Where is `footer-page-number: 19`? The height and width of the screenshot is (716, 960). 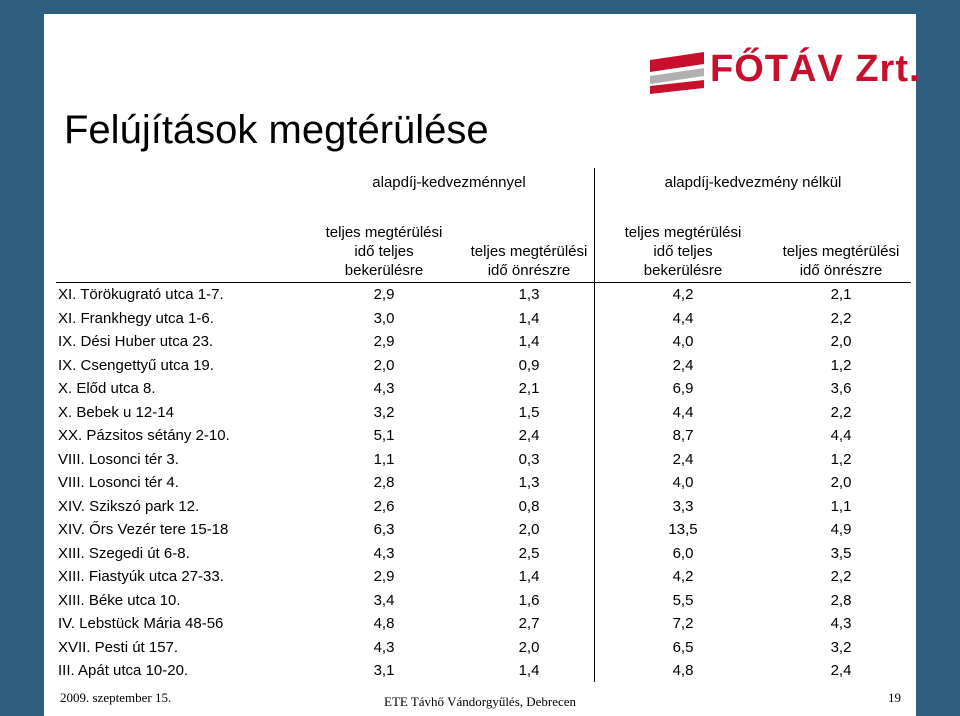 footer-page-number: 19 is located at coordinates (894, 697).